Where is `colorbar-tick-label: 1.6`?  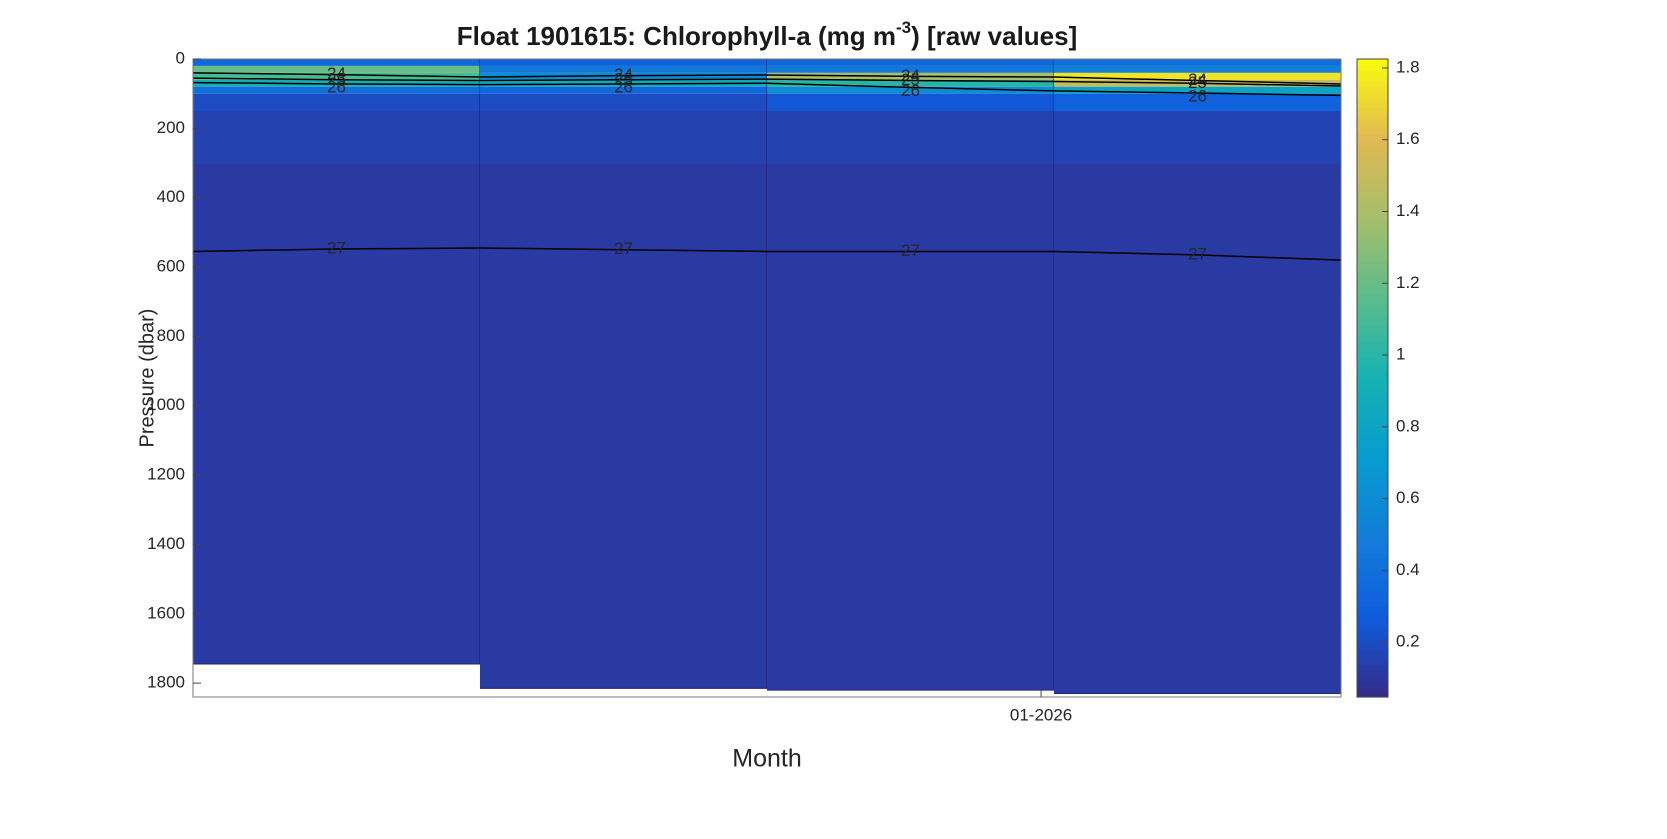 colorbar-tick-label: 1.6 is located at coordinates (1408, 138).